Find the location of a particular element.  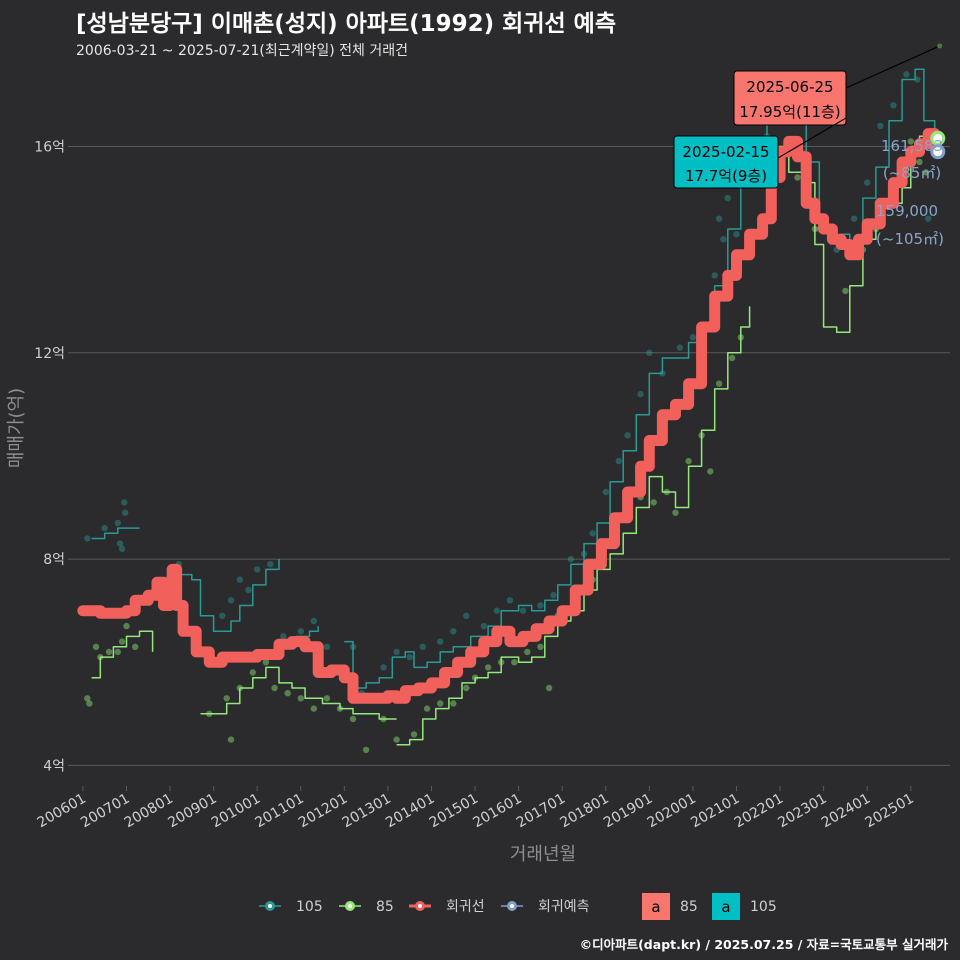

annotation-85-box is located at coordinates (790, 98).